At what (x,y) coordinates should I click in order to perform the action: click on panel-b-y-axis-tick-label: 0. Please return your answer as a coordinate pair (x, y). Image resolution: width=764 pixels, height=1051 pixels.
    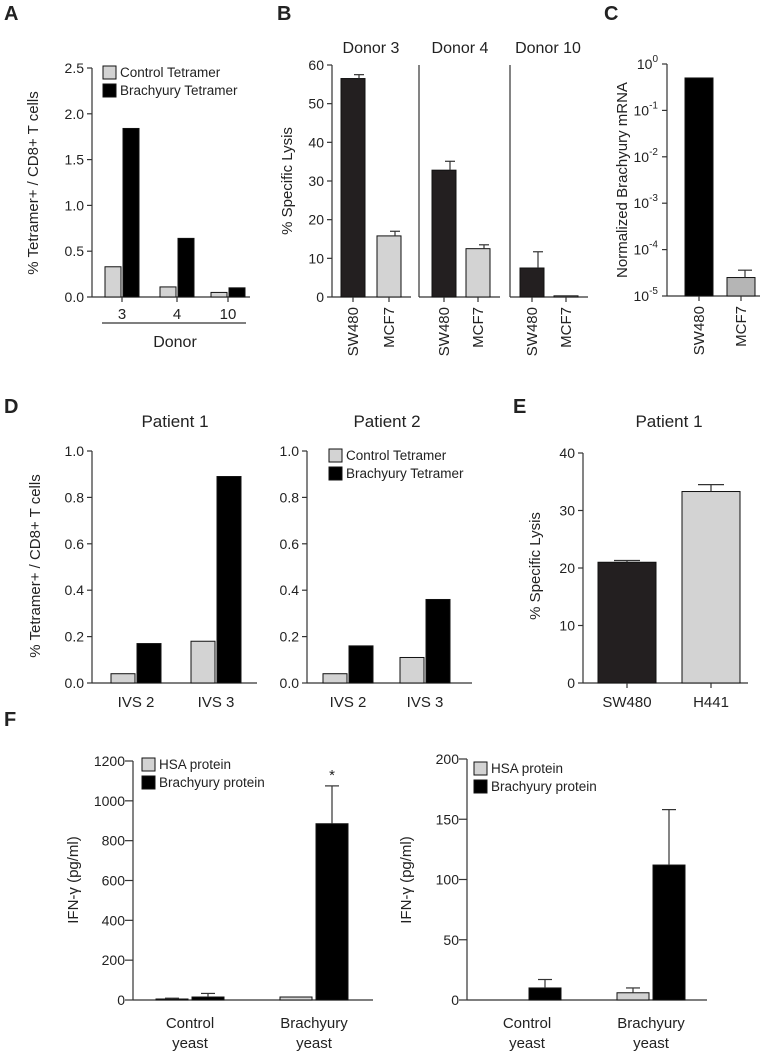
    Looking at the image, I should click on (320, 297).